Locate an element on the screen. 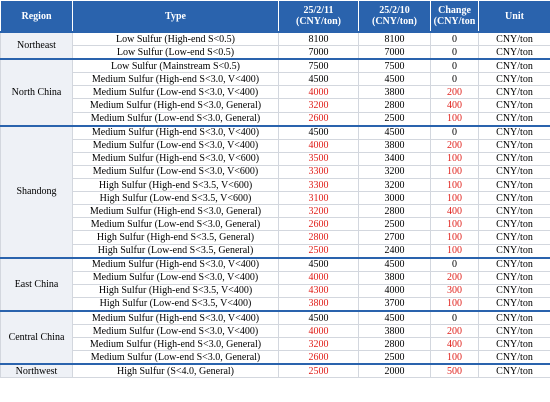  type-cell: High Sulfur (Low-end S<3.5, V<400) is located at coordinates (175, 304).